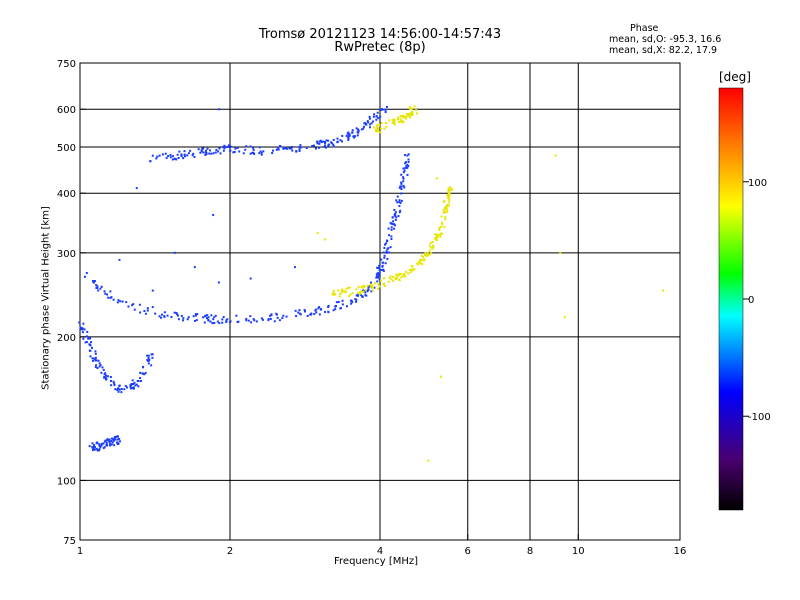 This screenshot has height=600, width=800. I want to click on colorbar, so click(731, 299).